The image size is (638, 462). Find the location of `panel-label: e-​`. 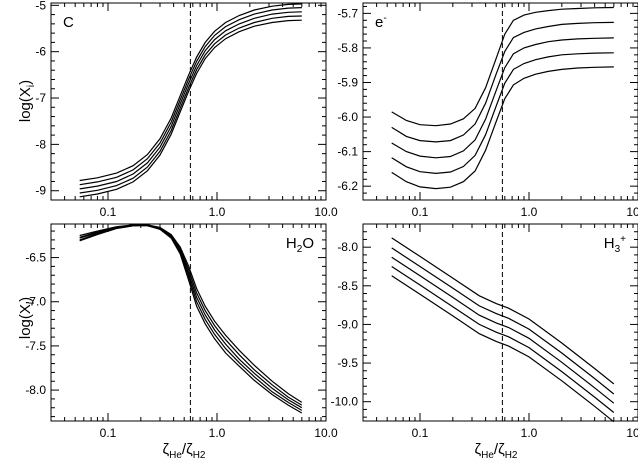

panel-label: e-​ is located at coordinates (381, 22).